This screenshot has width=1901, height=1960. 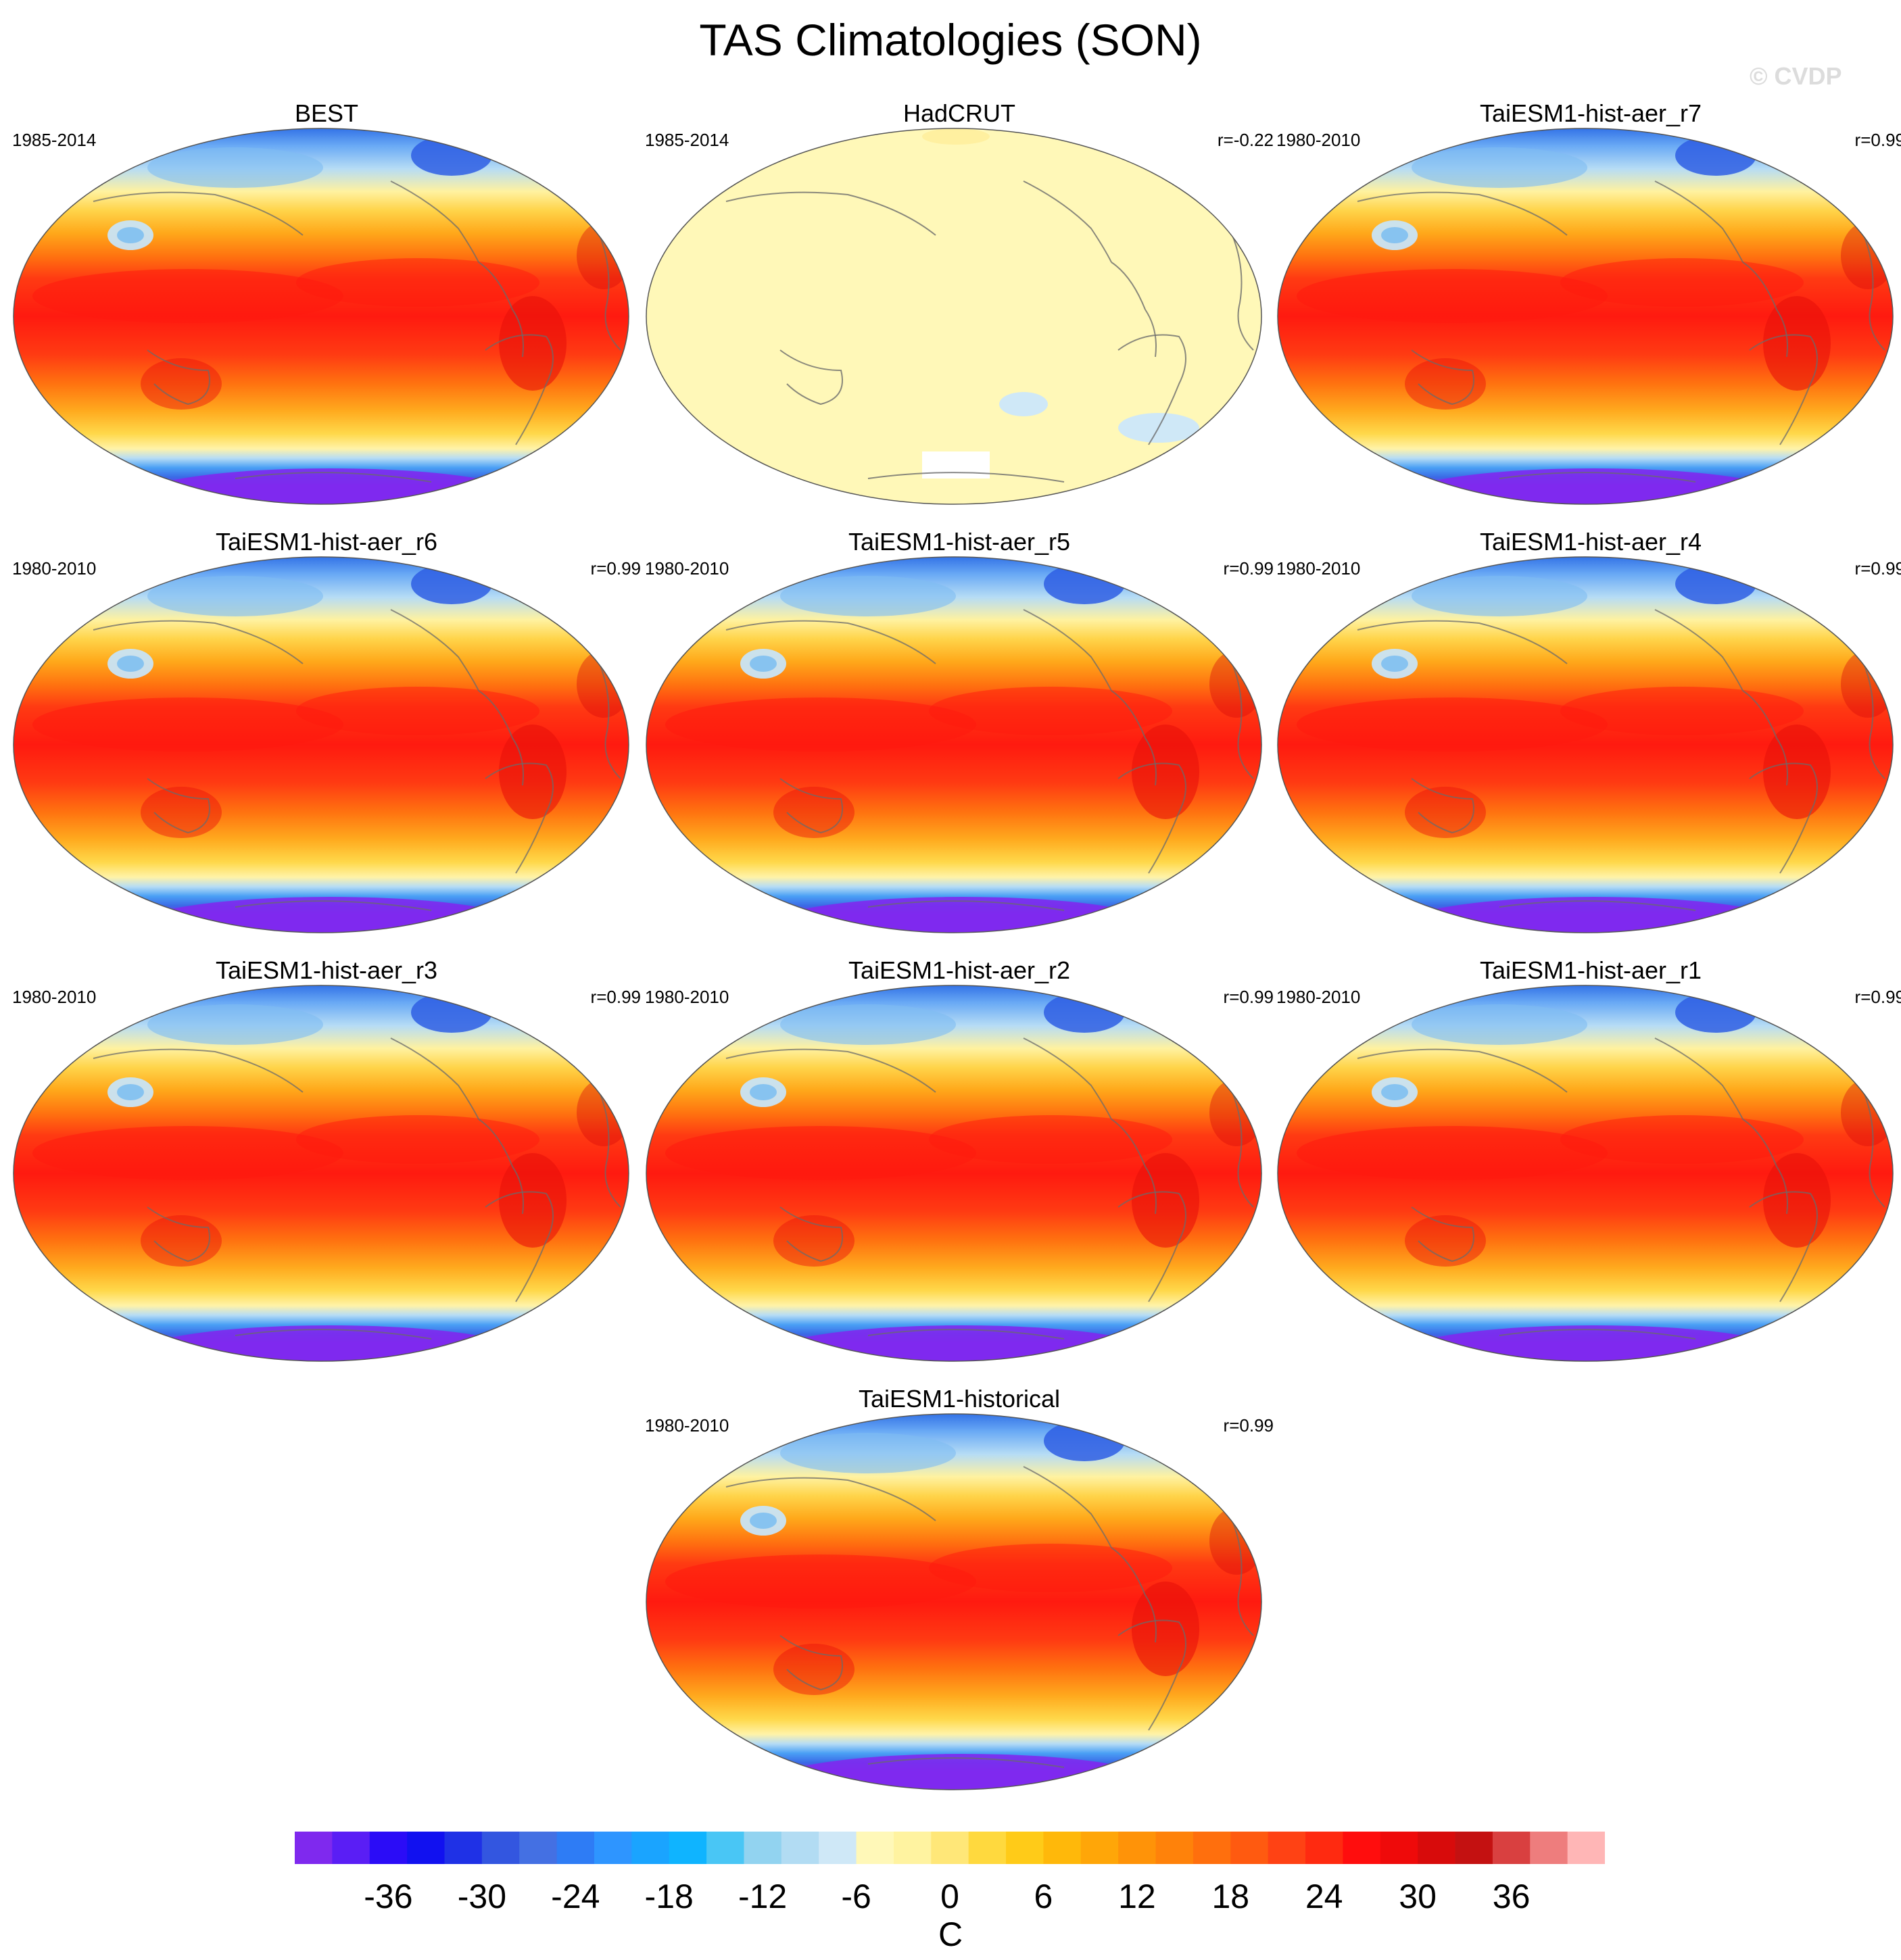 I want to click on panel-correlation: r=-0.22, so click(x=1245, y=140).